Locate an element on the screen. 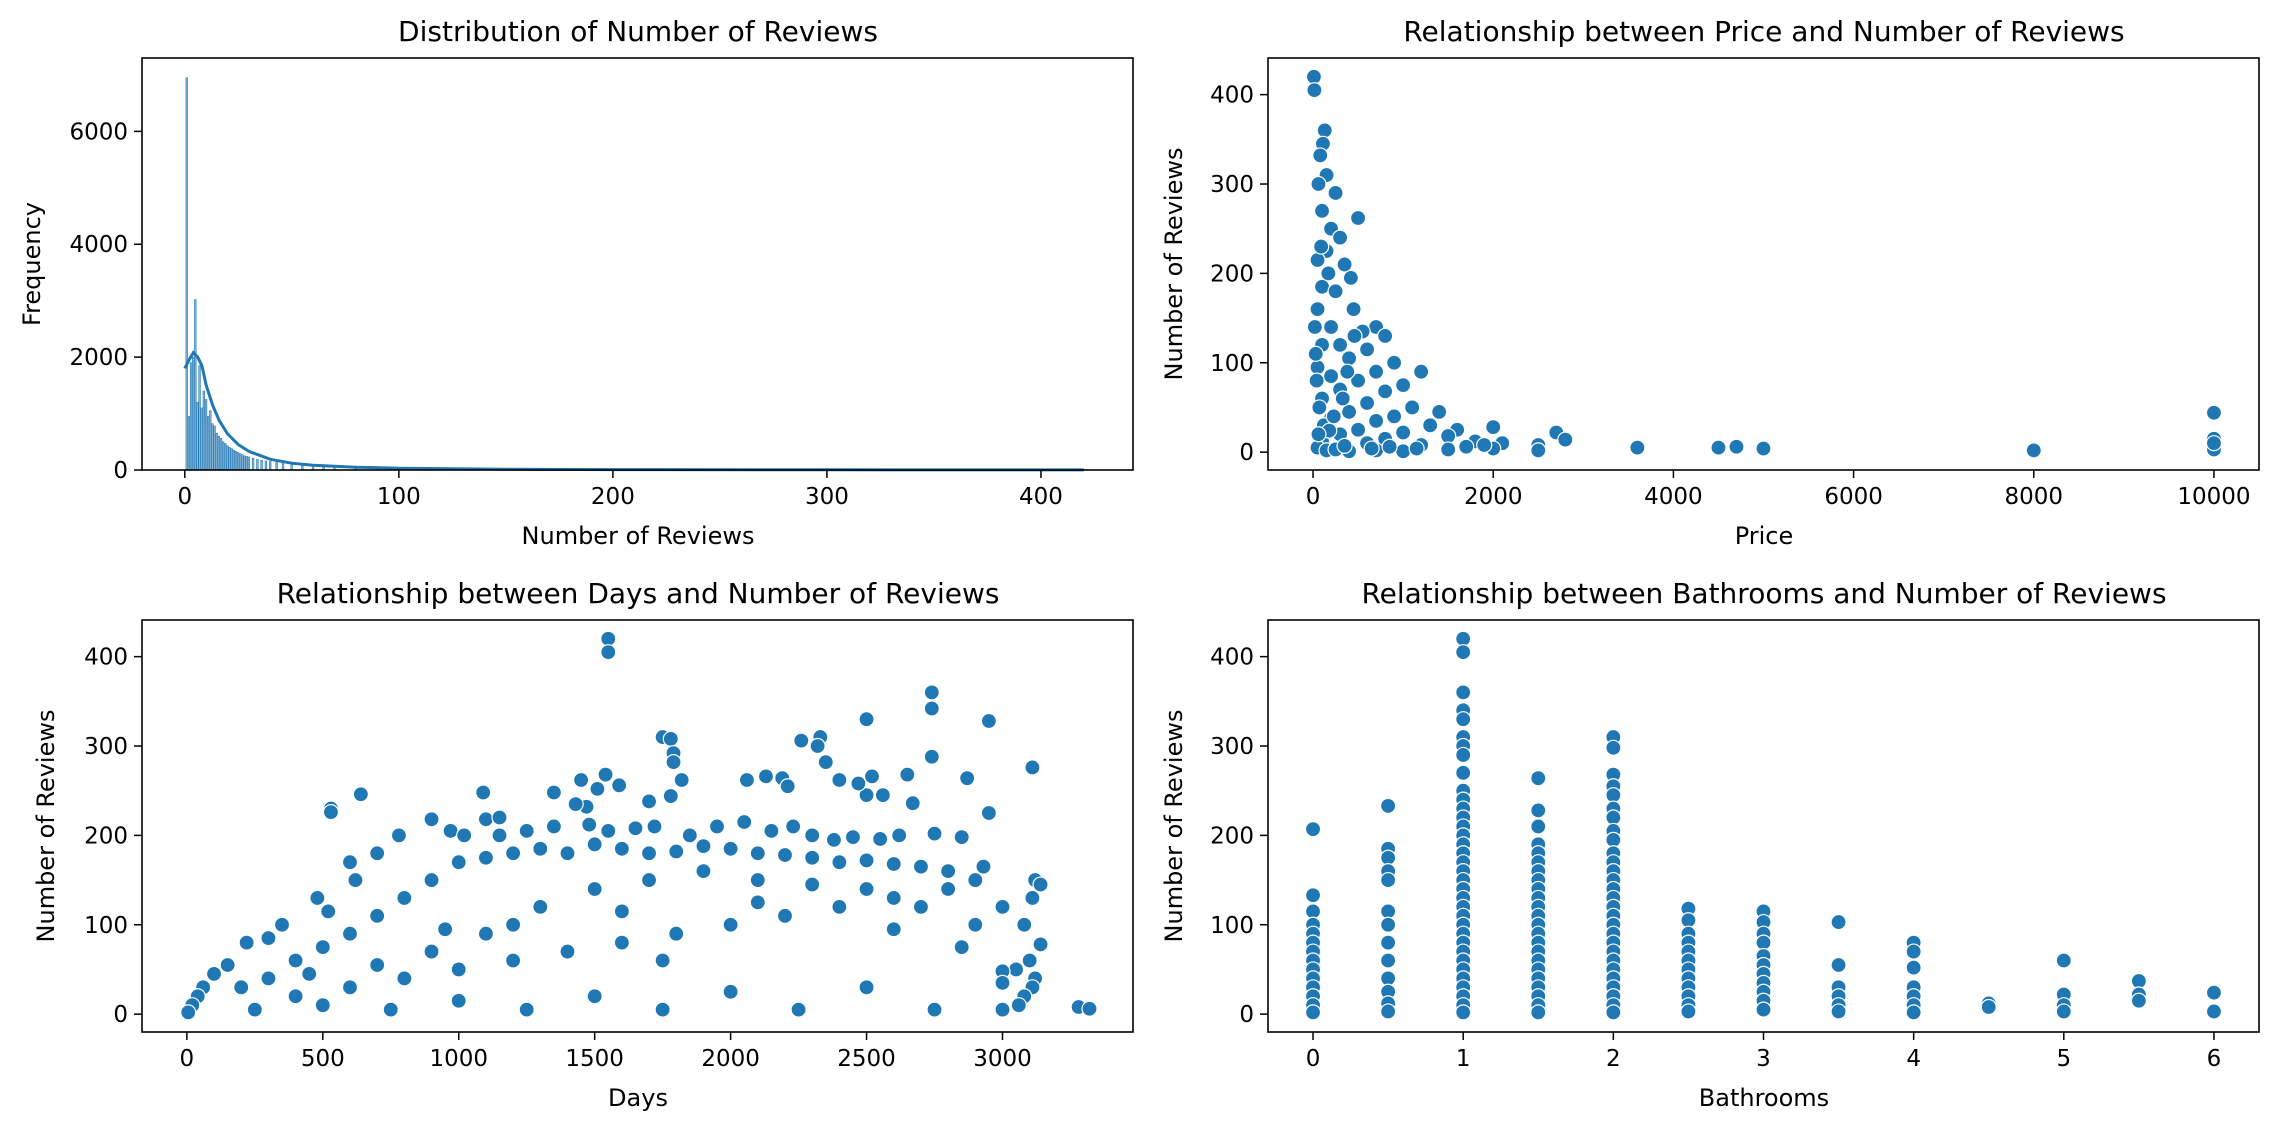 This screenshot has width=2278, height=1132. x-tick-label: 5 is located at coordinates (2063, 1059).